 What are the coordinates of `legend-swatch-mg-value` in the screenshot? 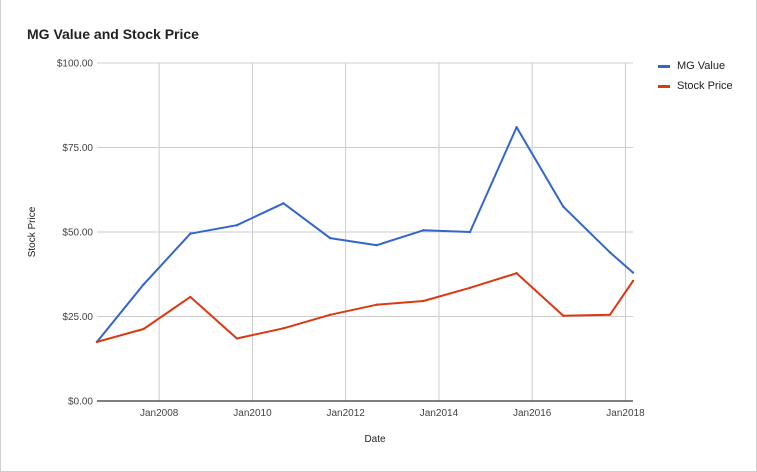 It's located at (664, 66).